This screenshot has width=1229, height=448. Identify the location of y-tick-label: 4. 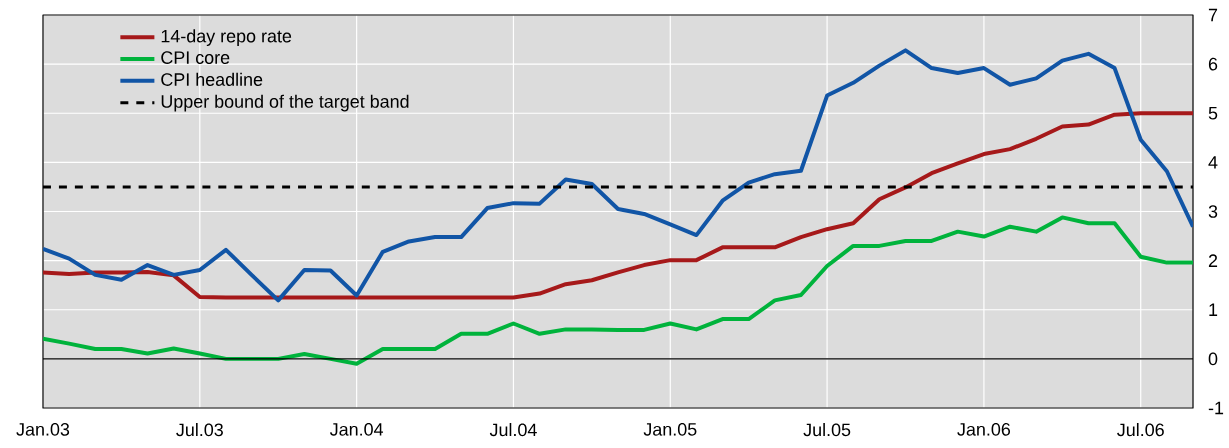
(1213, 162).